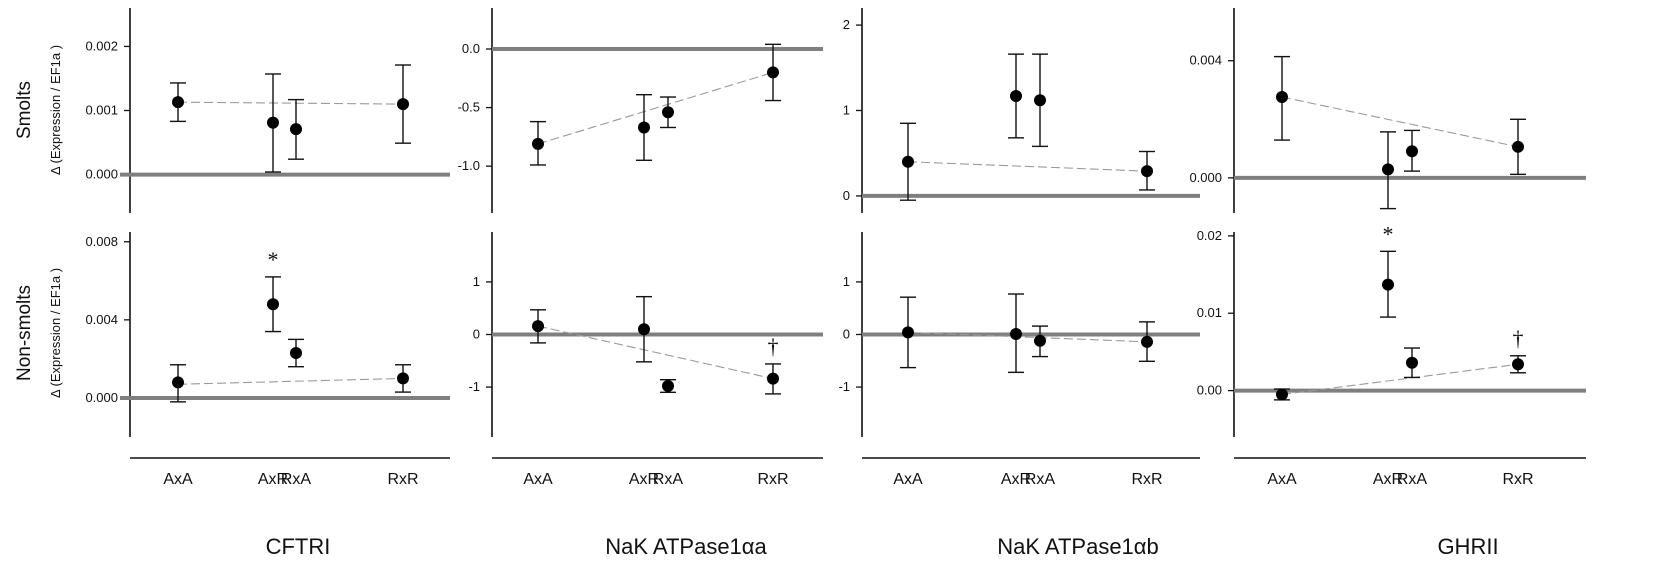 This screenshot has width=1670, height=561. What do you see at coordinates (24, 333) in the screenshot?
I see `row-label-non-smolts: Non-smolts` at bounding box center [24, 333].